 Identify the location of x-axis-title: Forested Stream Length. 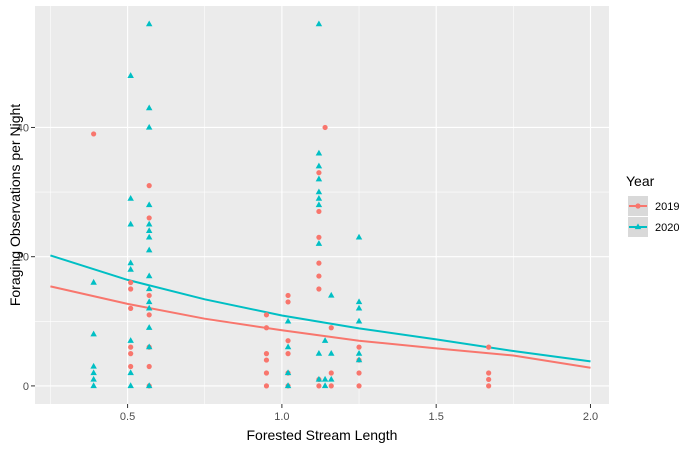
(322, 435).